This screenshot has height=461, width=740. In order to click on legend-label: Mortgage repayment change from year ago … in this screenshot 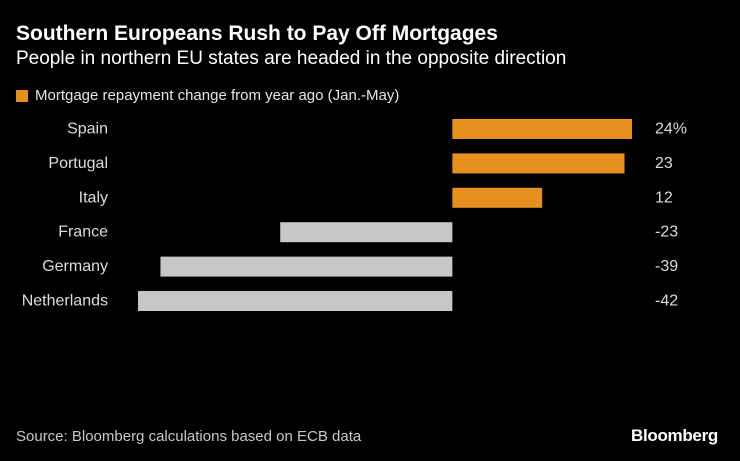, I will do `click(217, 95)`.